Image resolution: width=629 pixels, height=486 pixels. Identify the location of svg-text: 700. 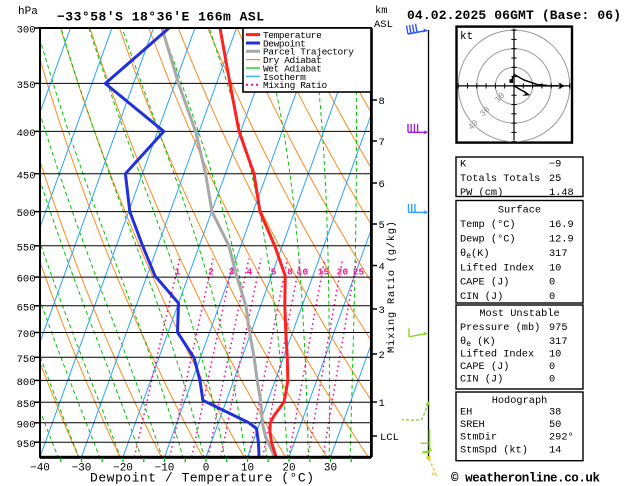
(26, 335).